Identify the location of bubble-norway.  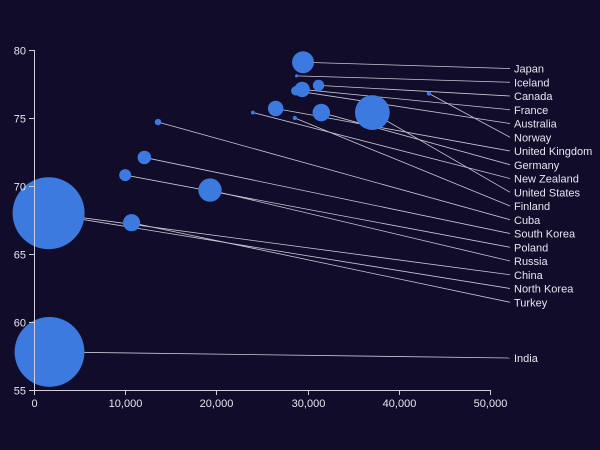
(429, 93).